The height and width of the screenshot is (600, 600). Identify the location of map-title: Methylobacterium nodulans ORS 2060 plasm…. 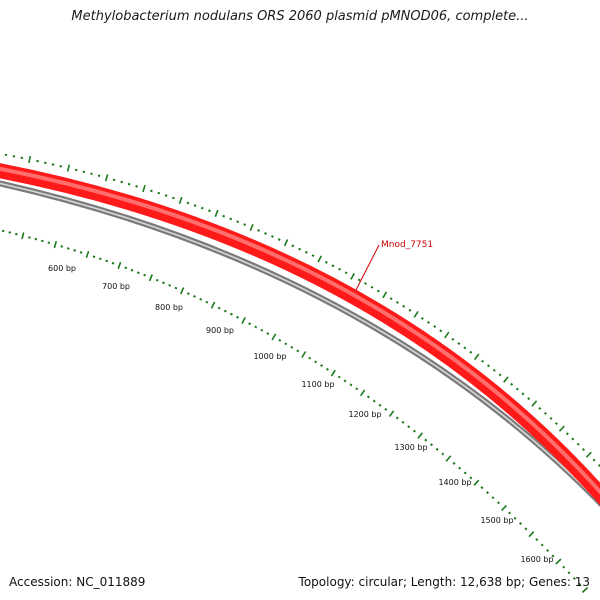
(300, 16).